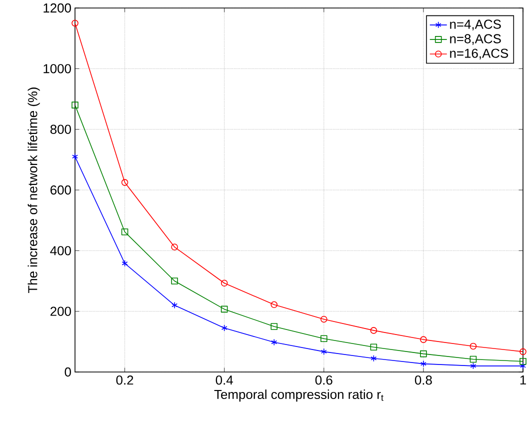 This screenshot has width=532, height=434. I want to click on x-tick-label: 0.8, so click(423, 380).